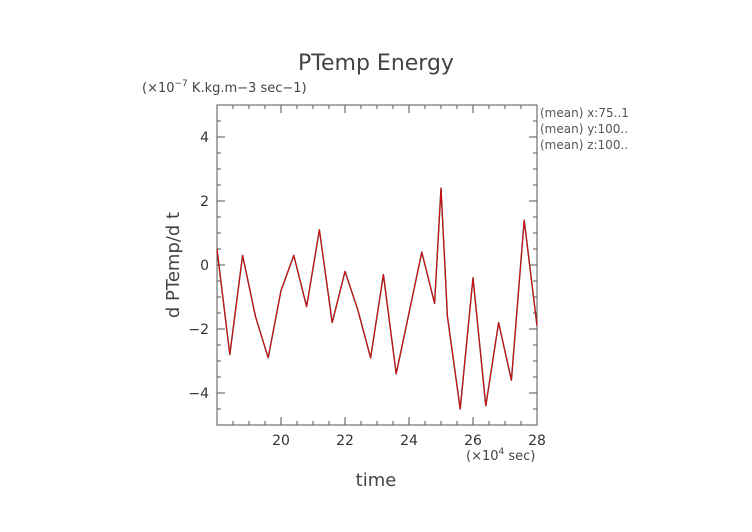 Image resolution: width=752 pixels, height=532 pixels. Describe the element at coordinates (537, 441) in the screenshot. I see `x-tick-label: 28` at that location.